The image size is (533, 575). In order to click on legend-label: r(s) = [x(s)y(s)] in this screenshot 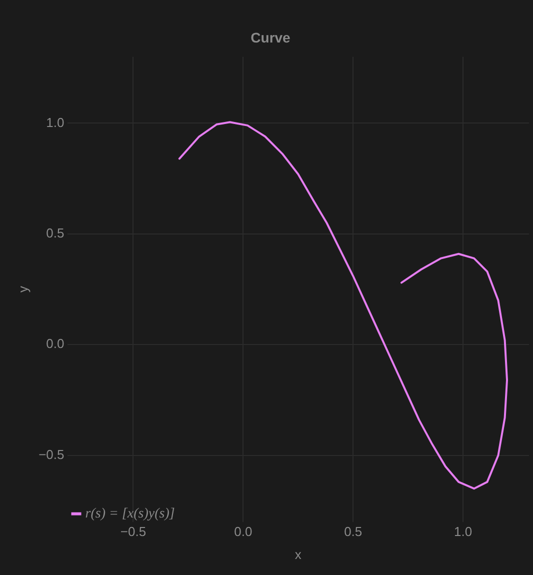, I will do `click(130, 514)`.